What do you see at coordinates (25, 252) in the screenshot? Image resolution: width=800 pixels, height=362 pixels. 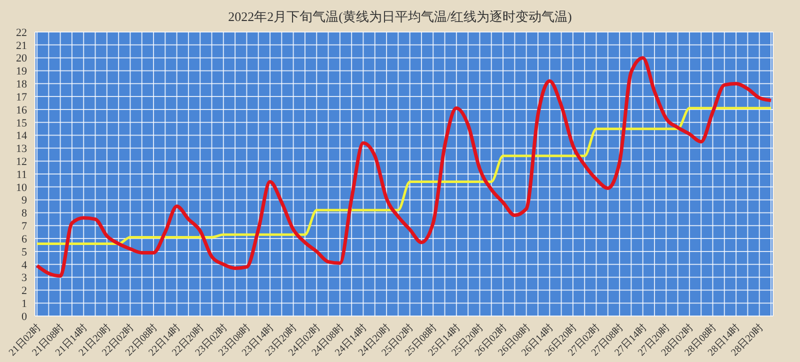 I see `y-tick-label: 5` at bounding box center [25, 252].